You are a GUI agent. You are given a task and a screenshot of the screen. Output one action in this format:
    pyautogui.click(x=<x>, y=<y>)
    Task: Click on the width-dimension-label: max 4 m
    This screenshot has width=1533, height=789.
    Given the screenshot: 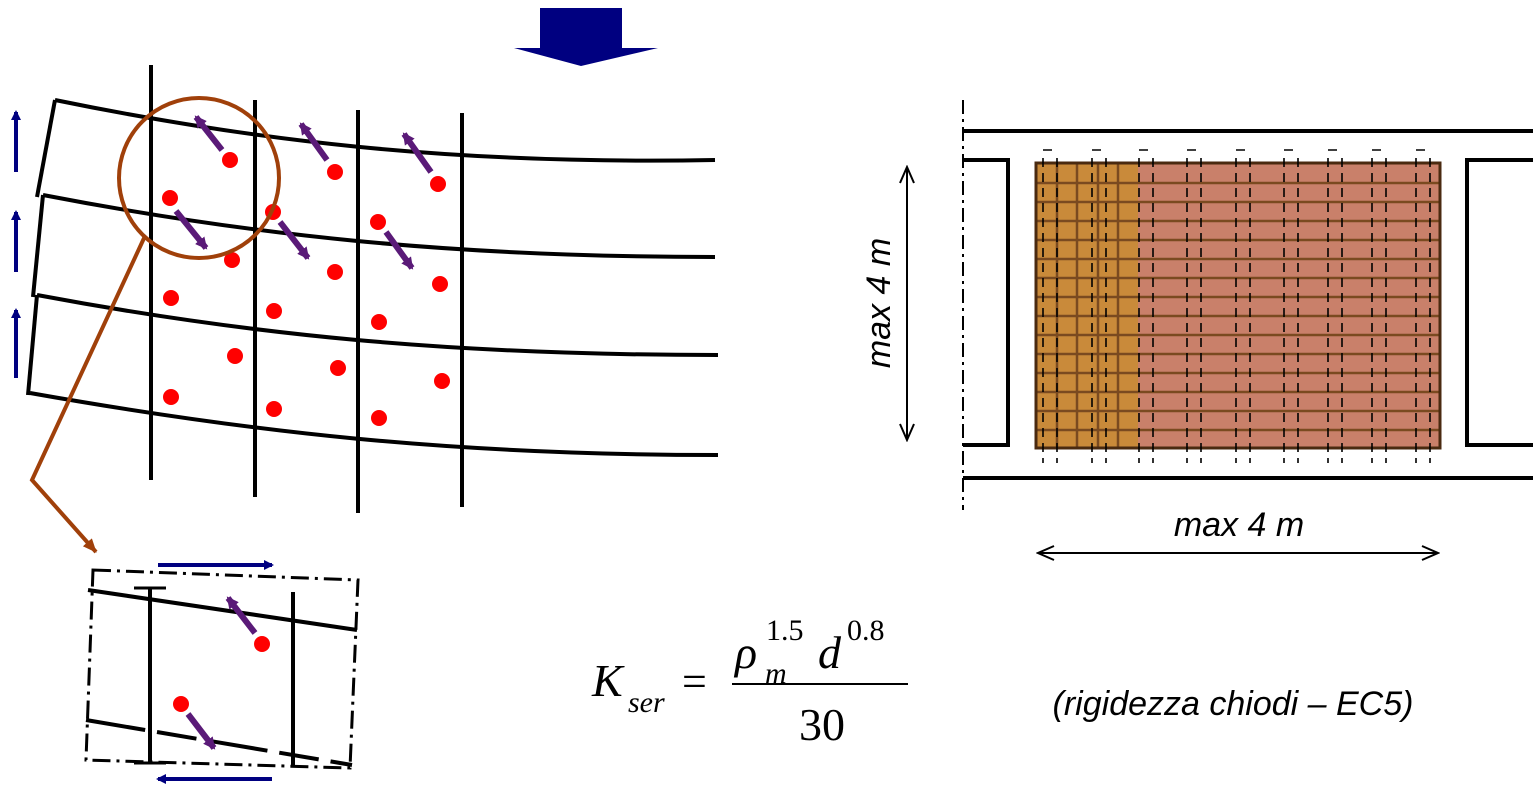 What is the action you would take?
    pyautogui.click(x=1239, y=525)
    